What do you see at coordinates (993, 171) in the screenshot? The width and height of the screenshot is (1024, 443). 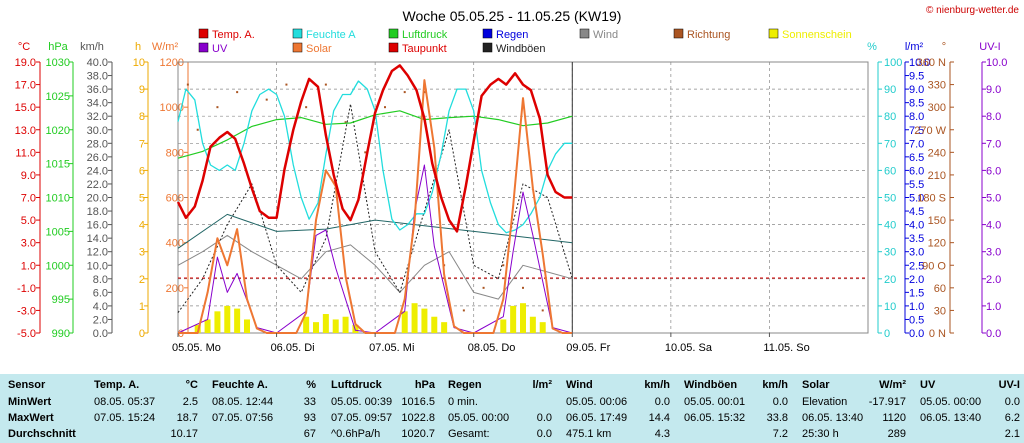 I see `axis-tick-label-uv: 6.0` at bounding box center [993, 171].